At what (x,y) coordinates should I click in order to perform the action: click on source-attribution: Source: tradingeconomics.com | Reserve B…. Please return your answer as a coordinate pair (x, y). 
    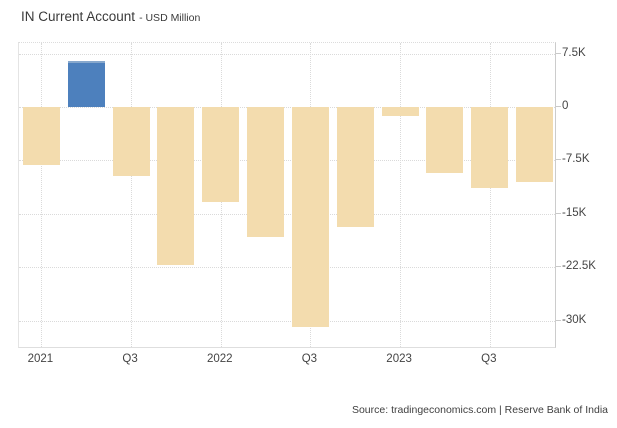
    Looking at the image, I should click on (479, 410).